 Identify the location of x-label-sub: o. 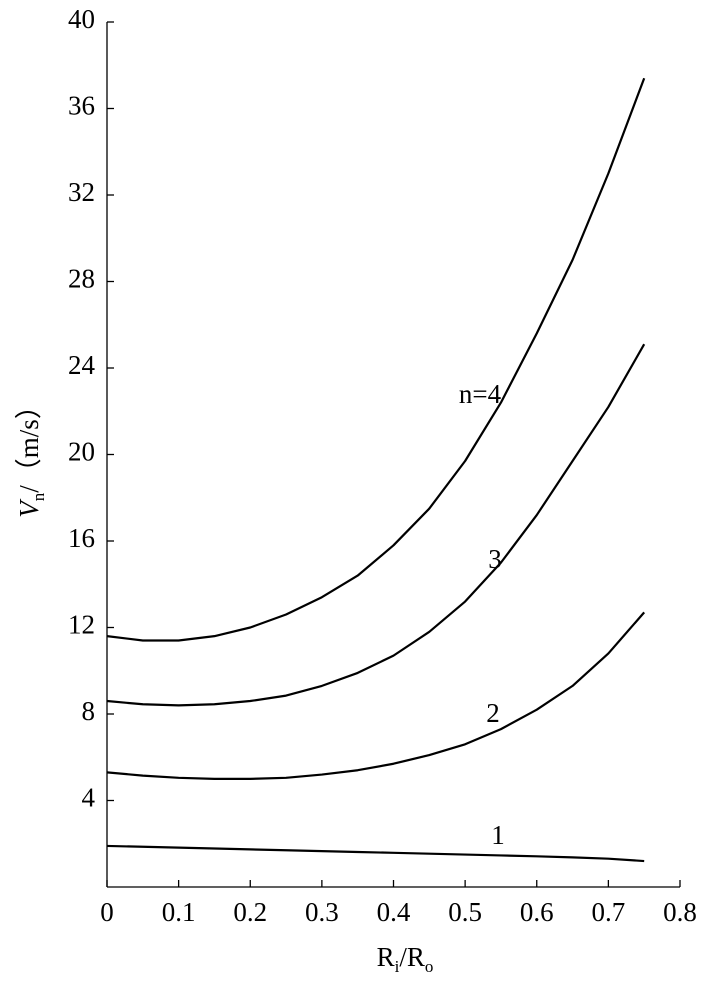
(429, 966).